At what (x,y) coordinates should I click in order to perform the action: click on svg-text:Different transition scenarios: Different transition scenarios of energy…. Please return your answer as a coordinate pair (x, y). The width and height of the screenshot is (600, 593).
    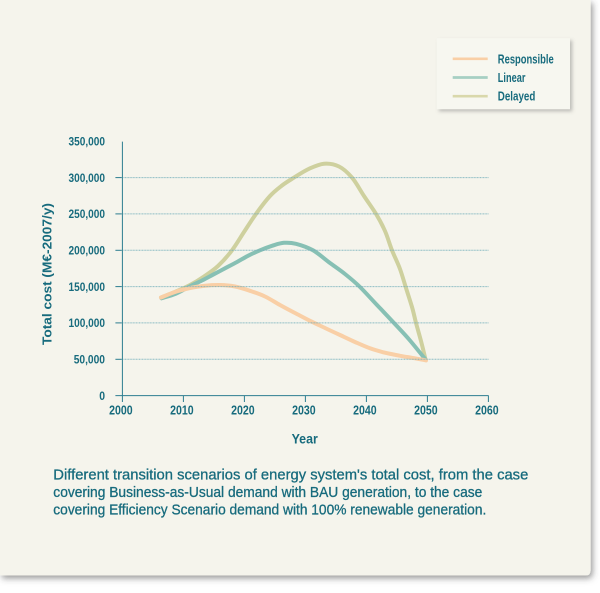
    Looking at the image, I should click on (290, 475).